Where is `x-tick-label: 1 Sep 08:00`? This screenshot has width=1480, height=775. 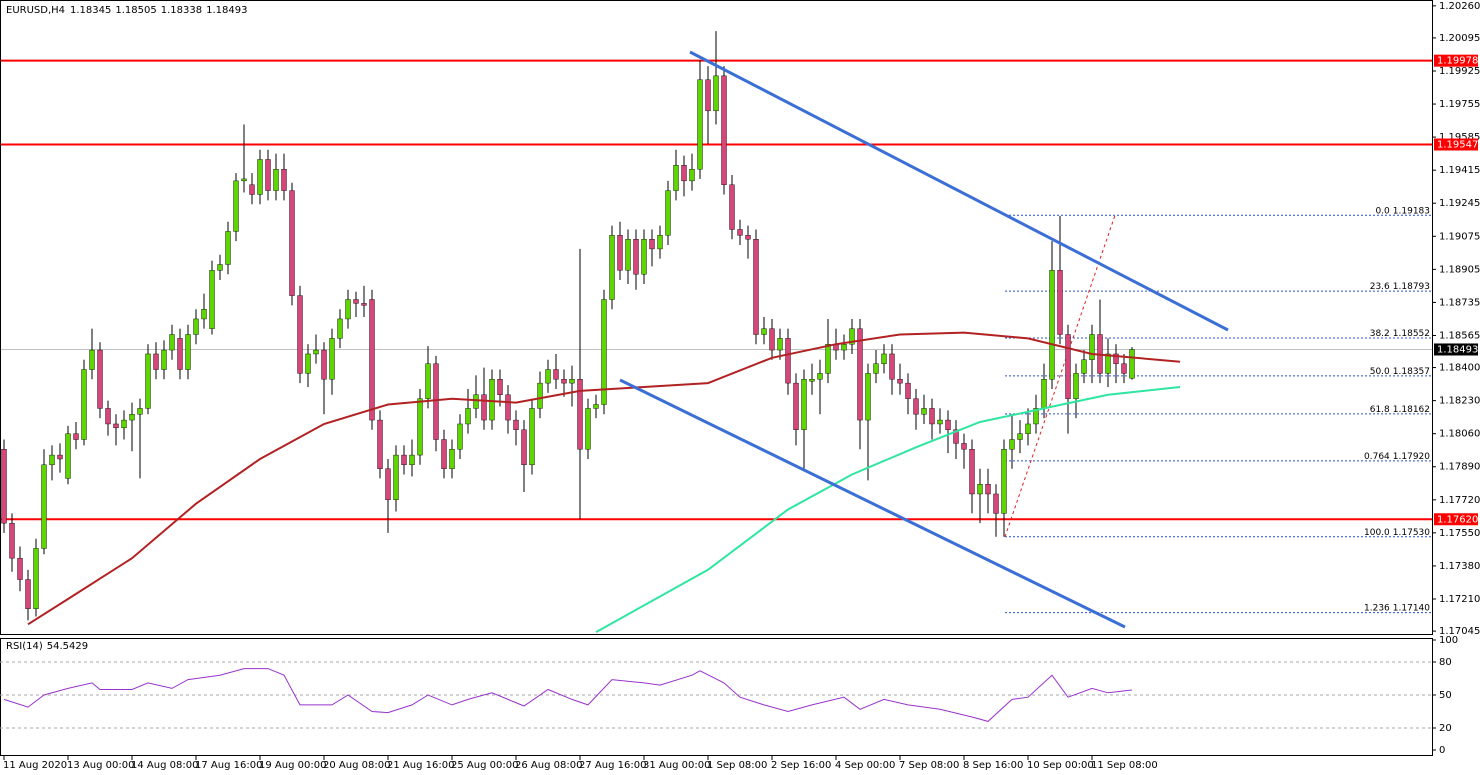 x-tick-label: 1 Sep 08:00 is located at coordinates (737, 765).